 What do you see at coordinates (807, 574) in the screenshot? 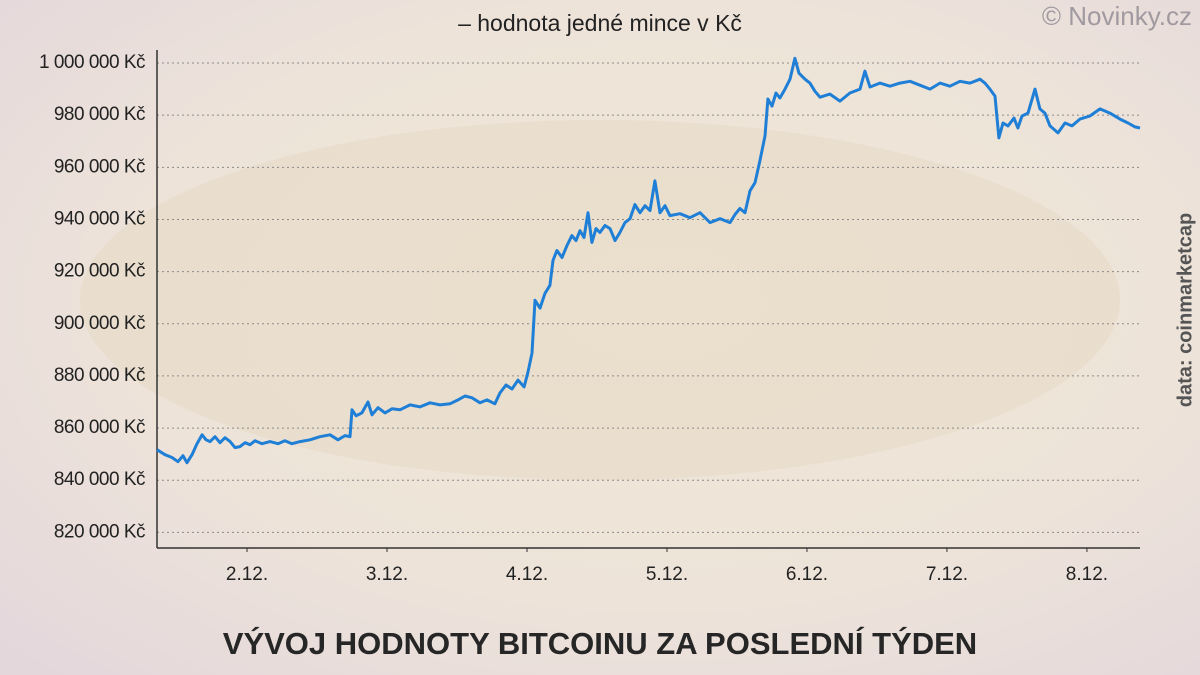
I see `x-tick-label: 6.12.` at bounding box center [807, 574].